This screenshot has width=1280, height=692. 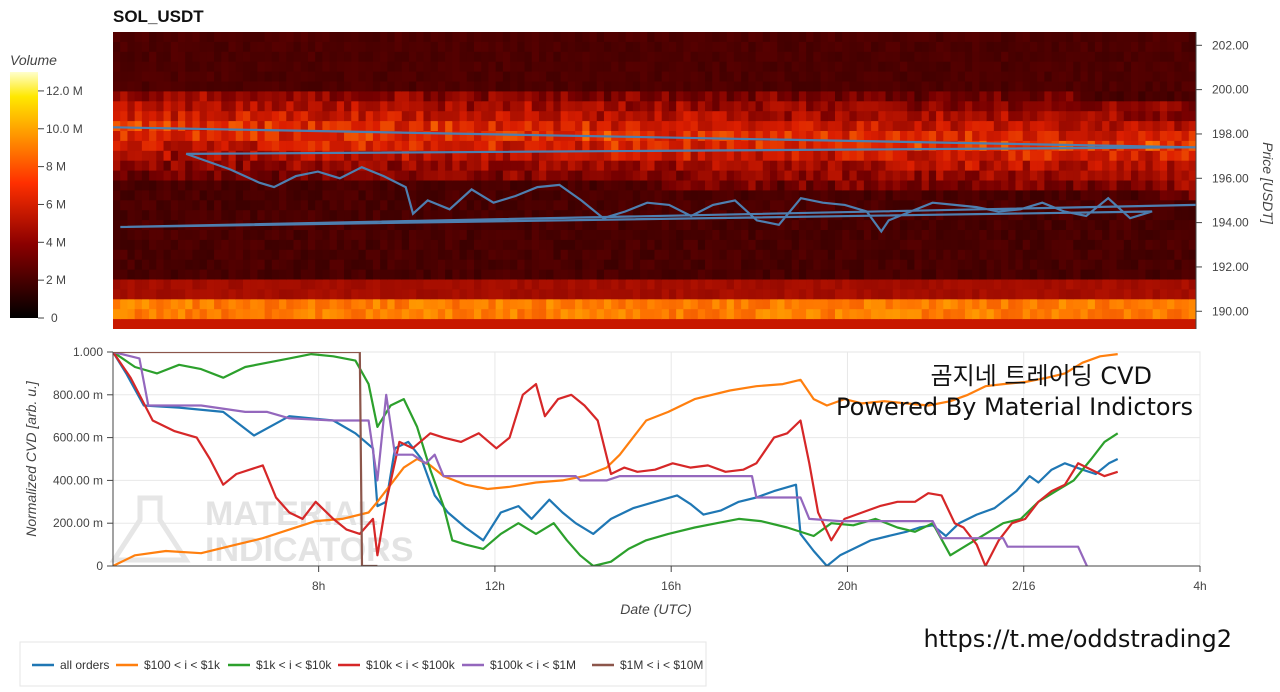 I want to click on legend-label: $10k < i < $100k, so click(x=411, y=665).